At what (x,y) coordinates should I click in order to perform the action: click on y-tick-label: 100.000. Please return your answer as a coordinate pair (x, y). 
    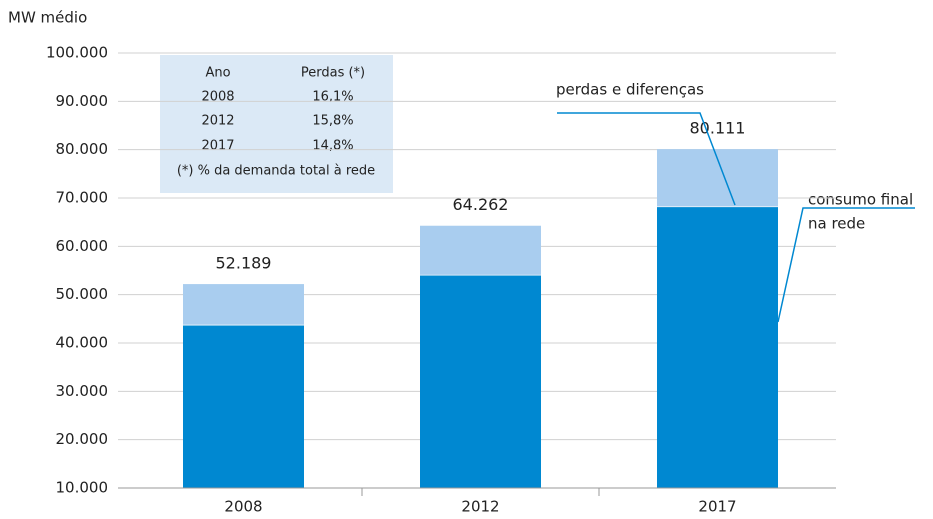
    Looking at the image, I should click on (77, 53).